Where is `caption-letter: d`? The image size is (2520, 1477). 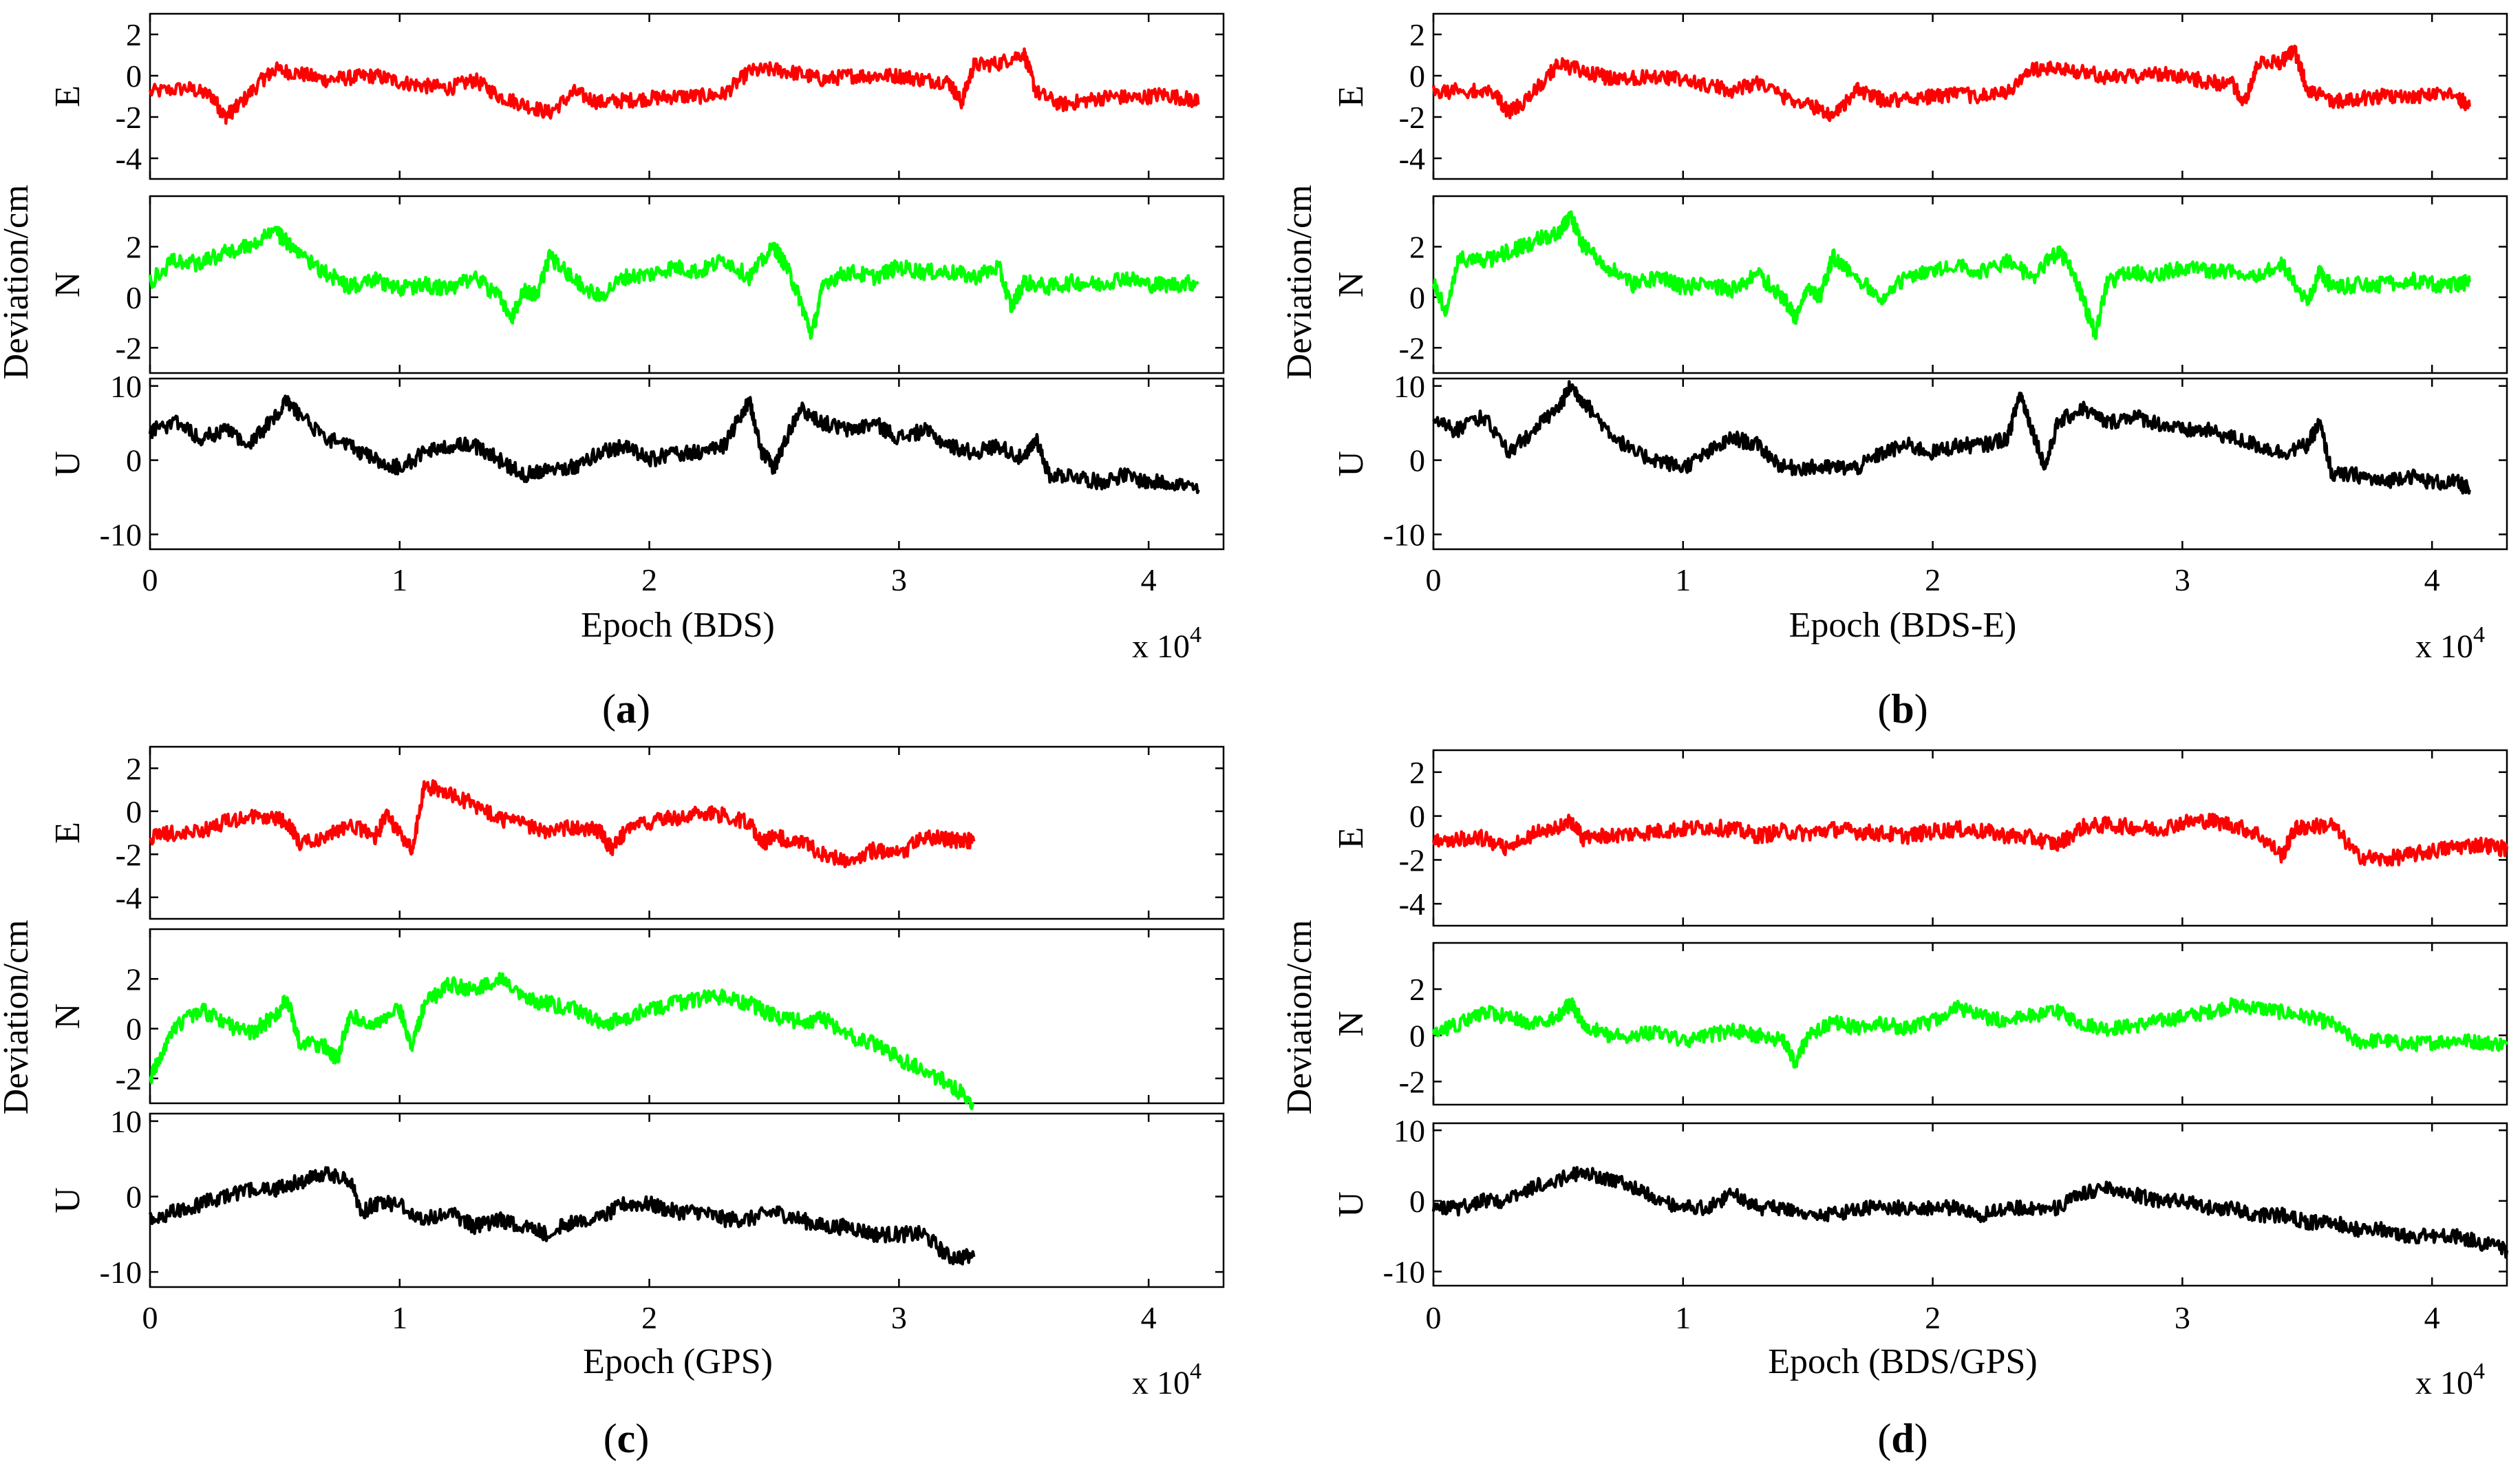
caption-letter: d is located at coordinates (1902, 1438).